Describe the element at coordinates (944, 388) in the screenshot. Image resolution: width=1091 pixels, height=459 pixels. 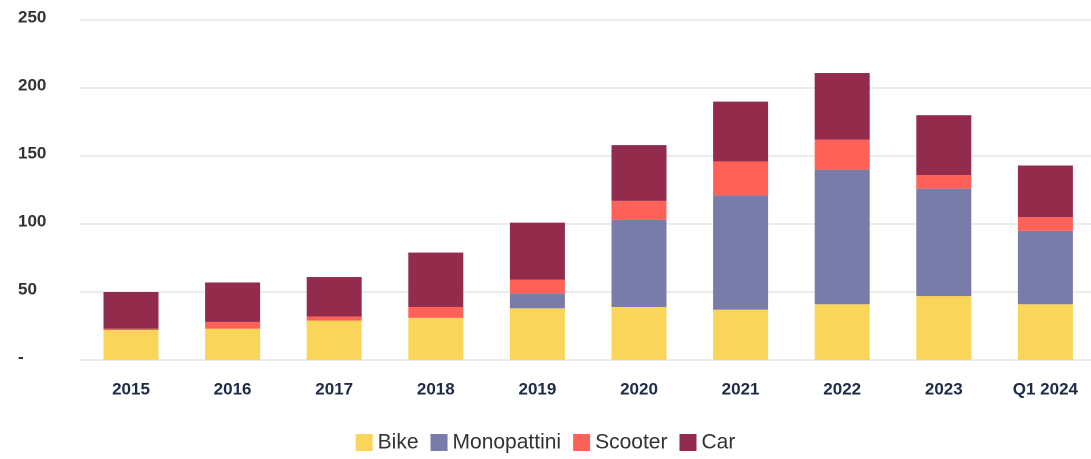
I see `x-tick-label: 2023` at that location.